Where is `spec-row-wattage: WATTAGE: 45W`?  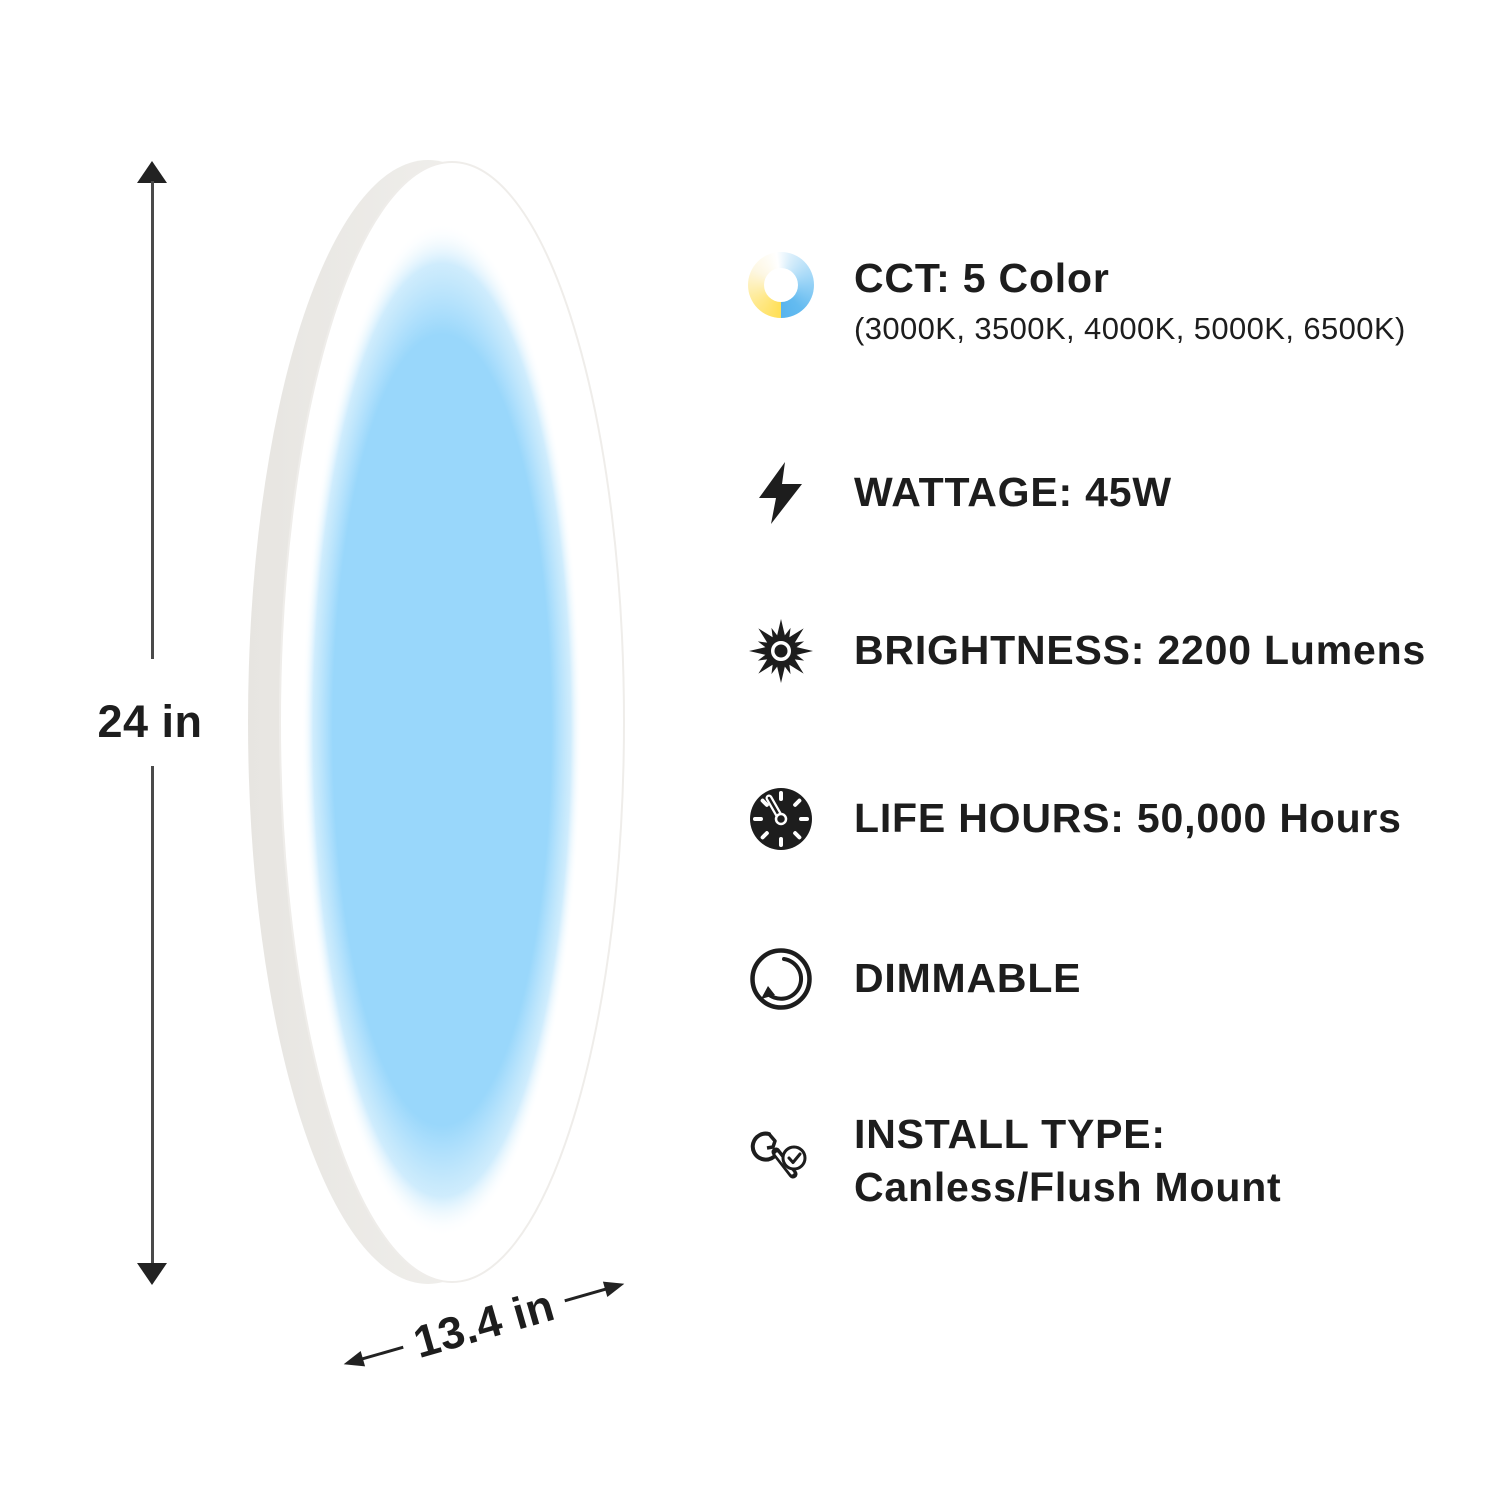
spec-row-wattage: WATTAGE: 45W is located at coordinates (960, 493).